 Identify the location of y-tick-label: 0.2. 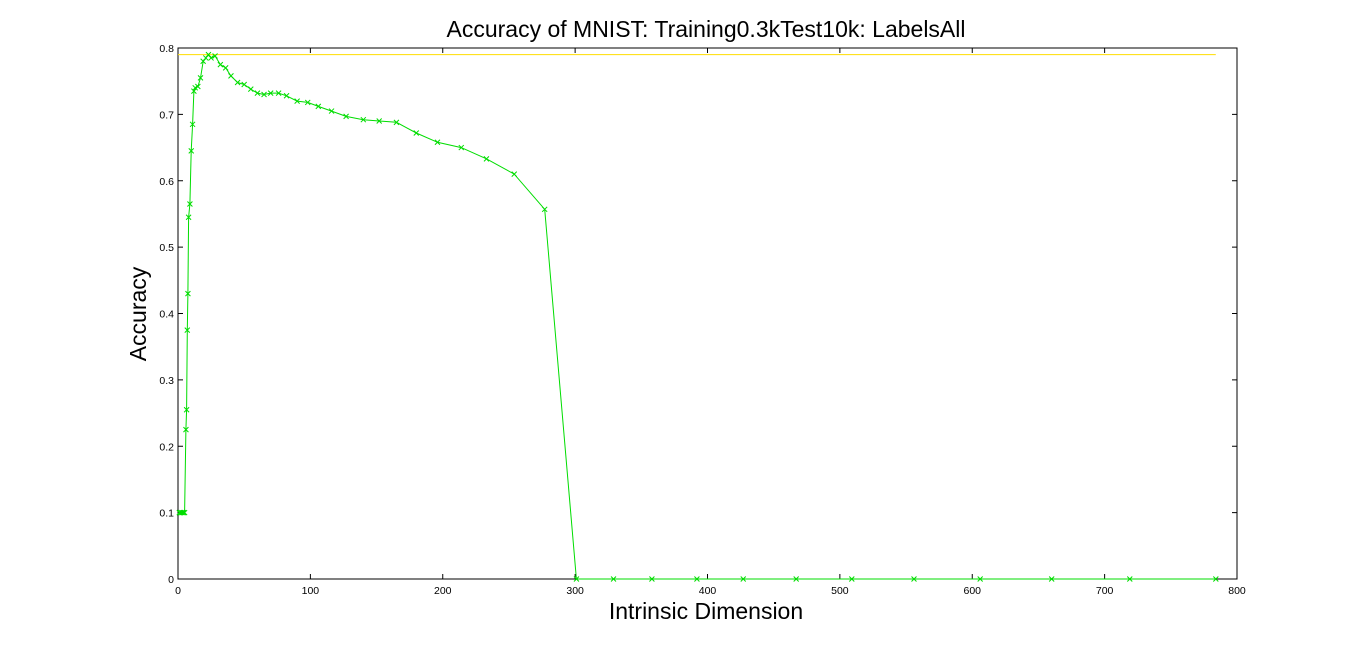
(166, 447).